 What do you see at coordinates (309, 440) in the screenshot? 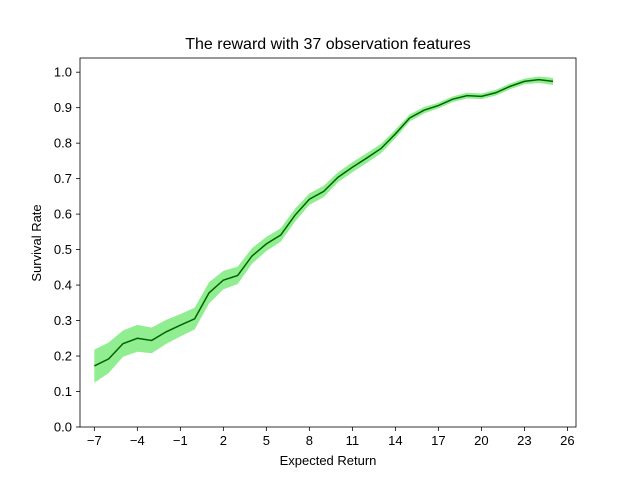
I see `x-tick-label: 8` at bounding box center [309, 440].